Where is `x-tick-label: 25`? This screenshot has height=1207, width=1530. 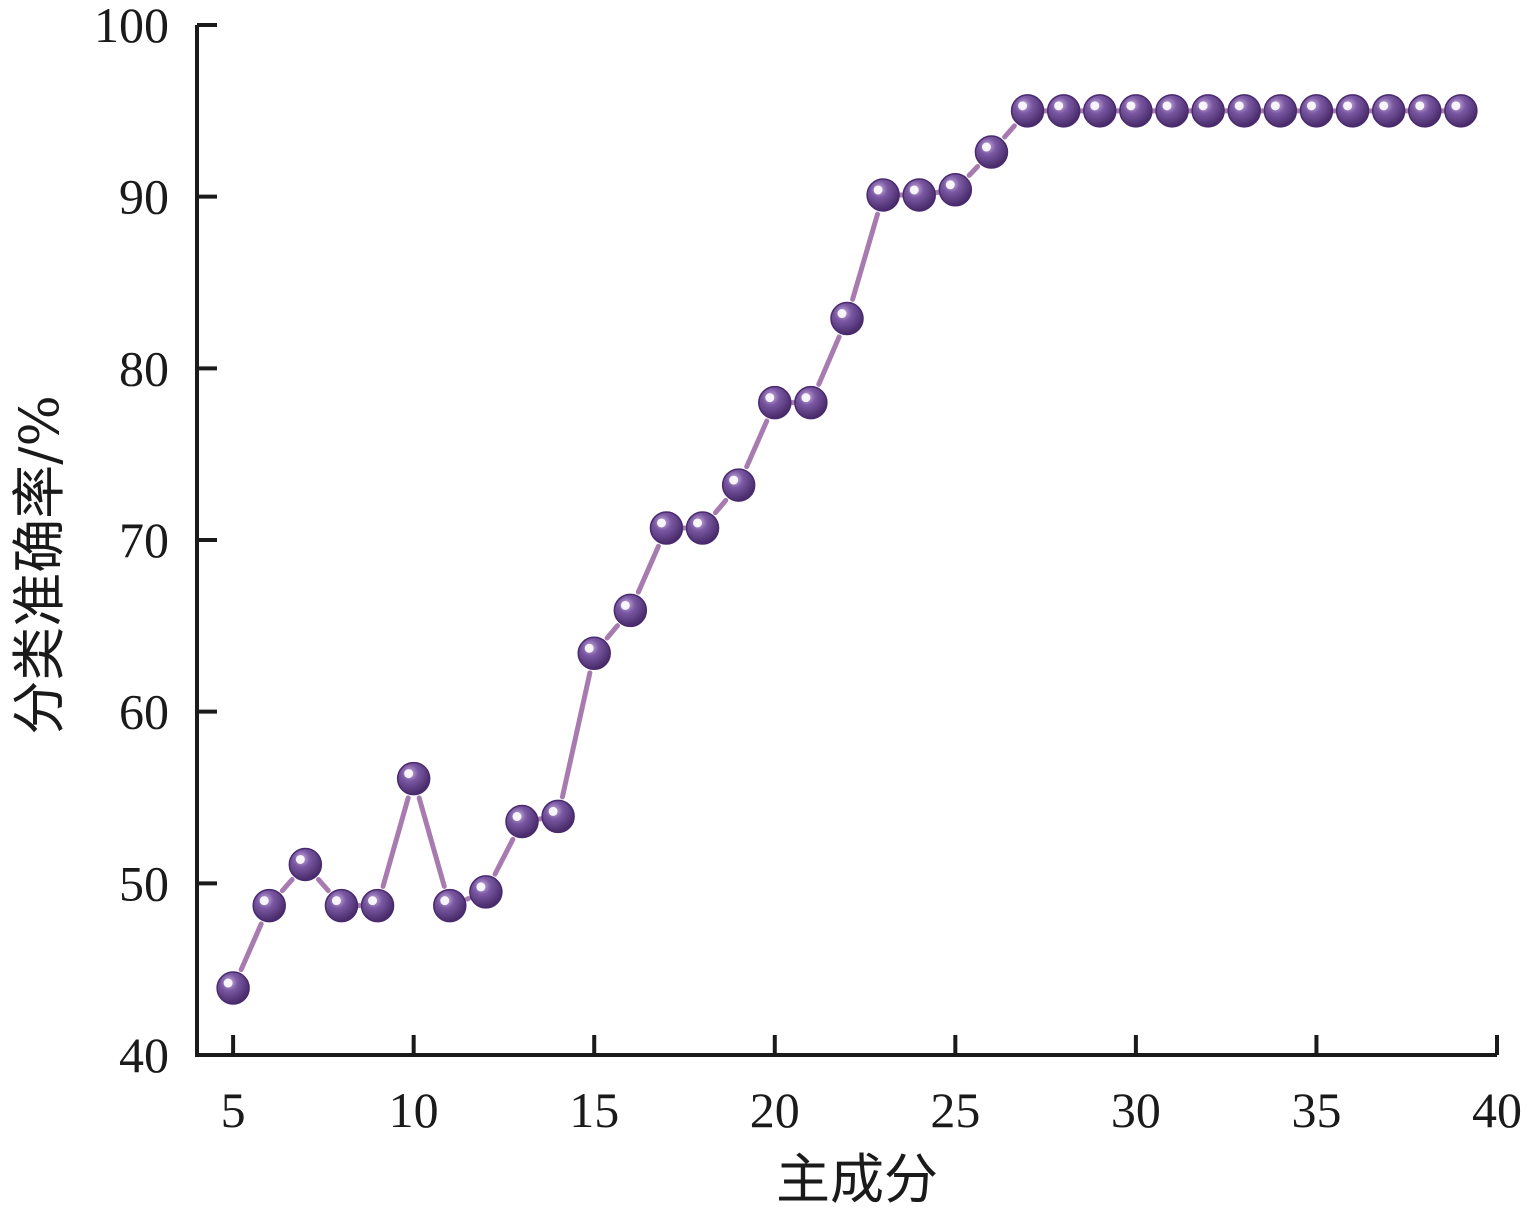
x-tick-label: 25 is located at coordinates (955, 1110).